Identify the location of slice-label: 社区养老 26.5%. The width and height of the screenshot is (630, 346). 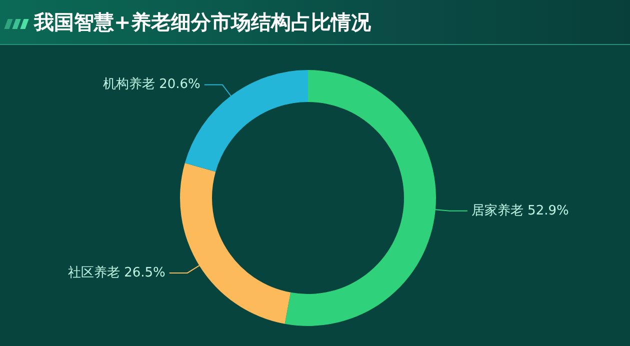
(117, 272).